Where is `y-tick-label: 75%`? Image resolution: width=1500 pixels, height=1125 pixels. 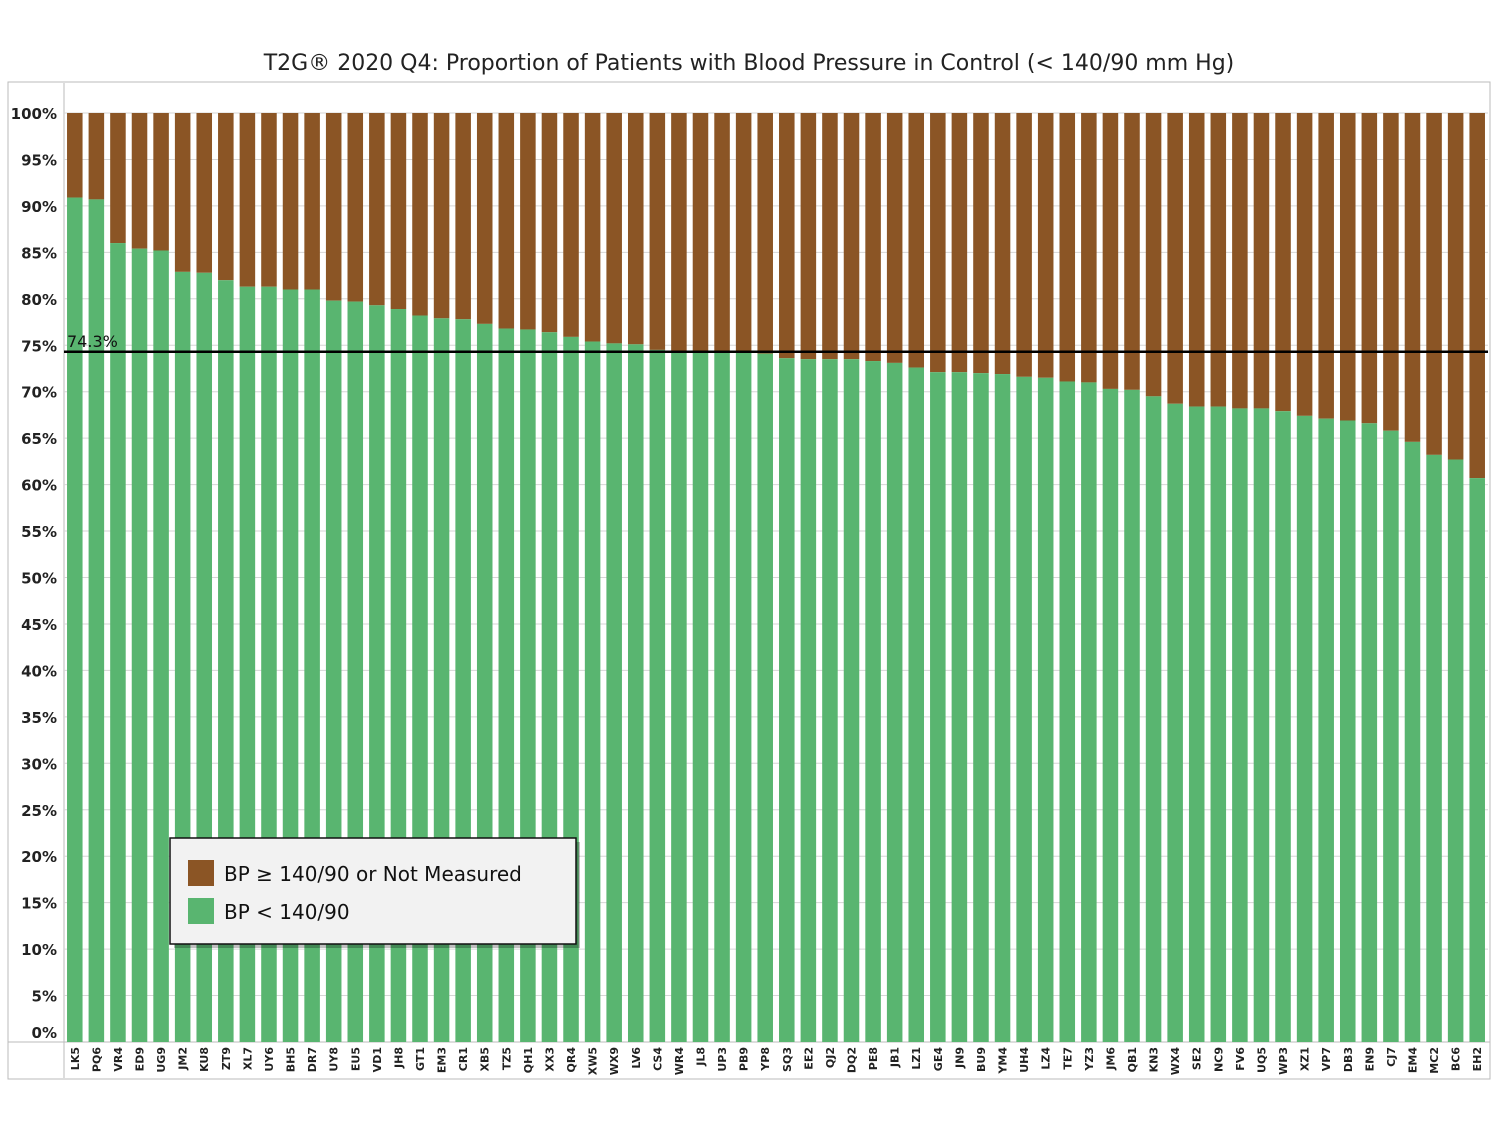
y-tick-label: 75% is located at coordinates (39, 346).